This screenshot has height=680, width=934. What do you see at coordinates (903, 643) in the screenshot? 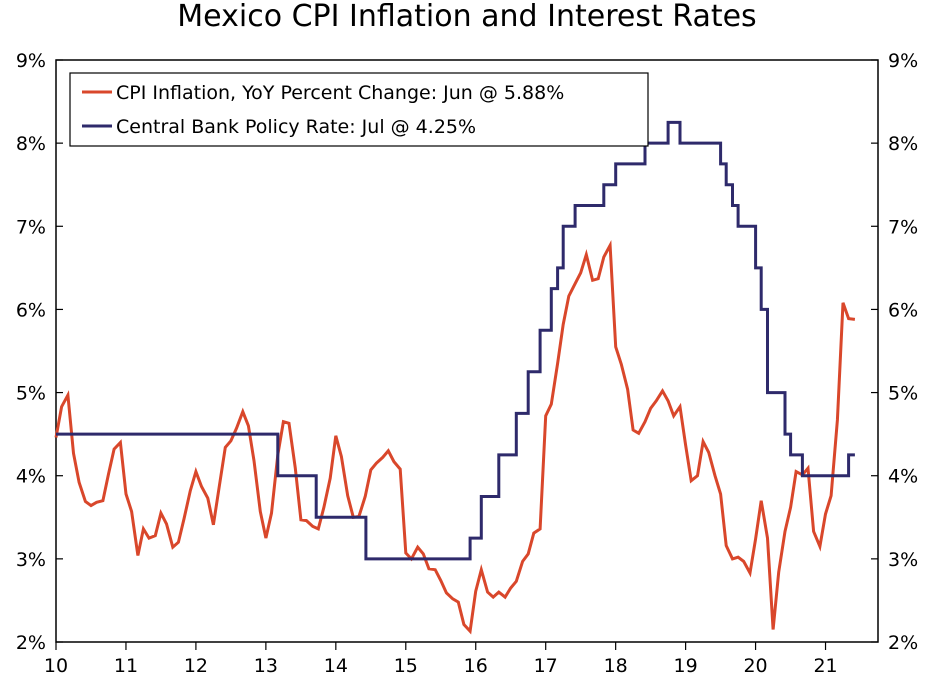
I see `y-tick-label-right: 2%` at bounding box center [903, 643].